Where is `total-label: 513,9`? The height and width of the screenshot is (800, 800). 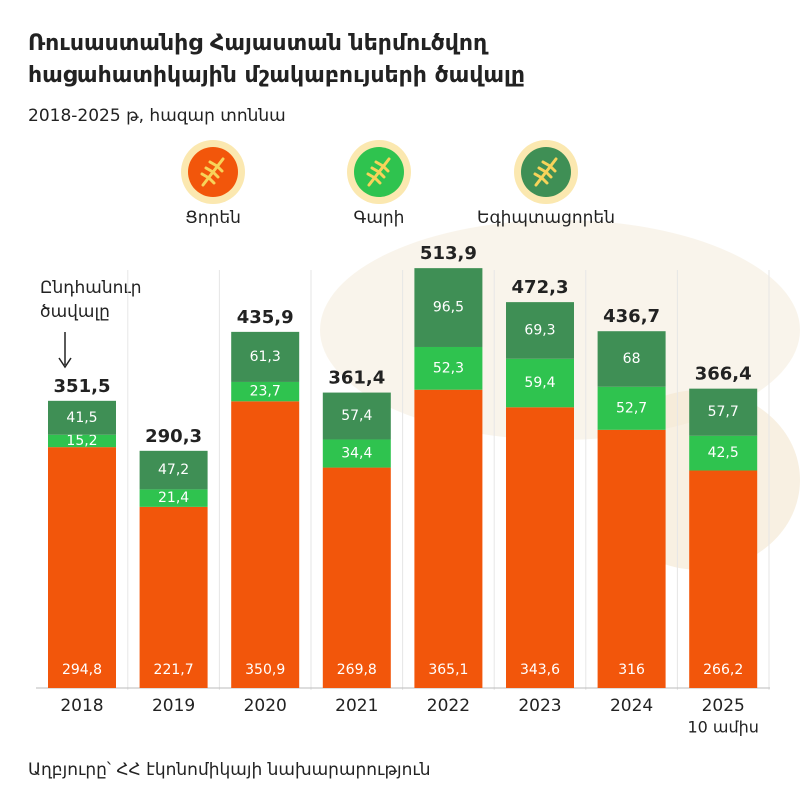 total-label: 513,9 is located at coordinates (448, 253).